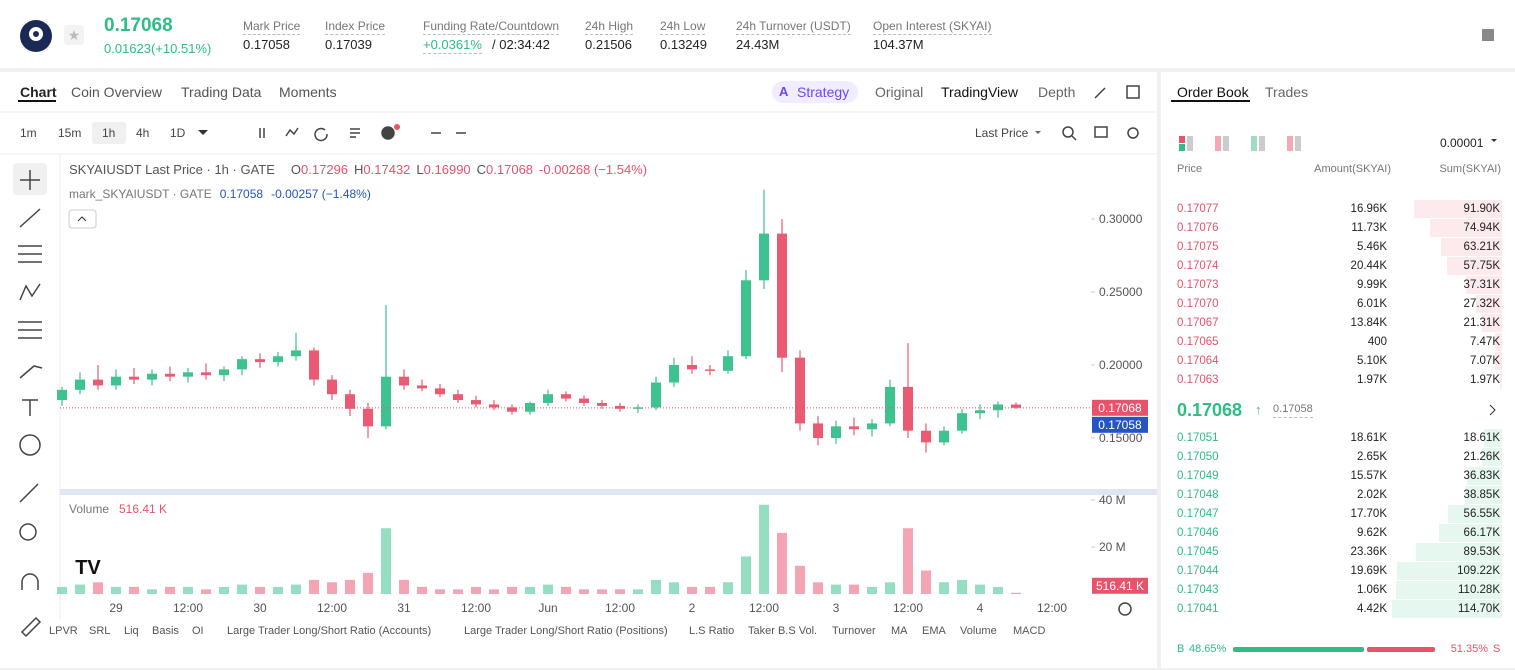  Describe the element at coordinates (1198, 533) in the screenshot. I see `ob-price: 0.17046` at that location.